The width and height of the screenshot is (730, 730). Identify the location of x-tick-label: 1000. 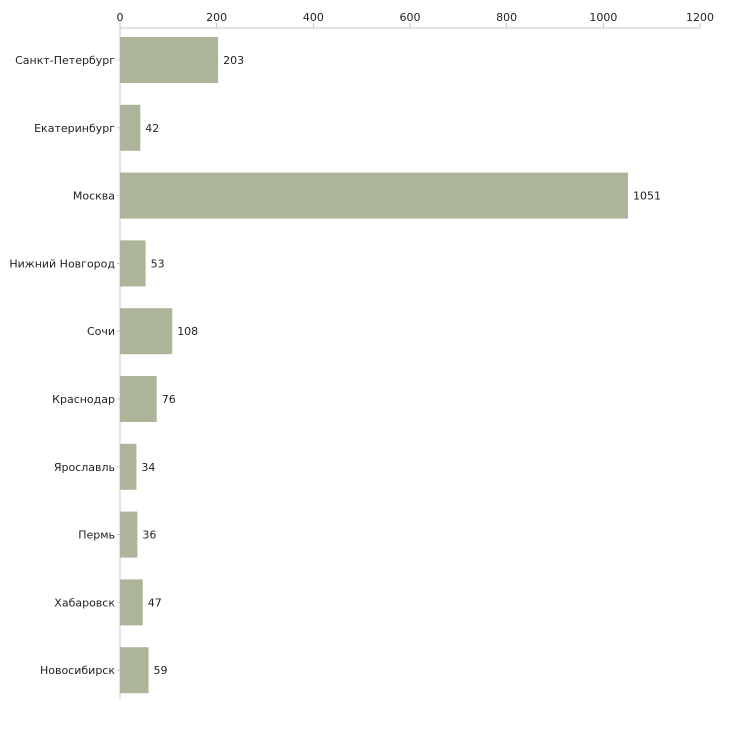
(603, 17).